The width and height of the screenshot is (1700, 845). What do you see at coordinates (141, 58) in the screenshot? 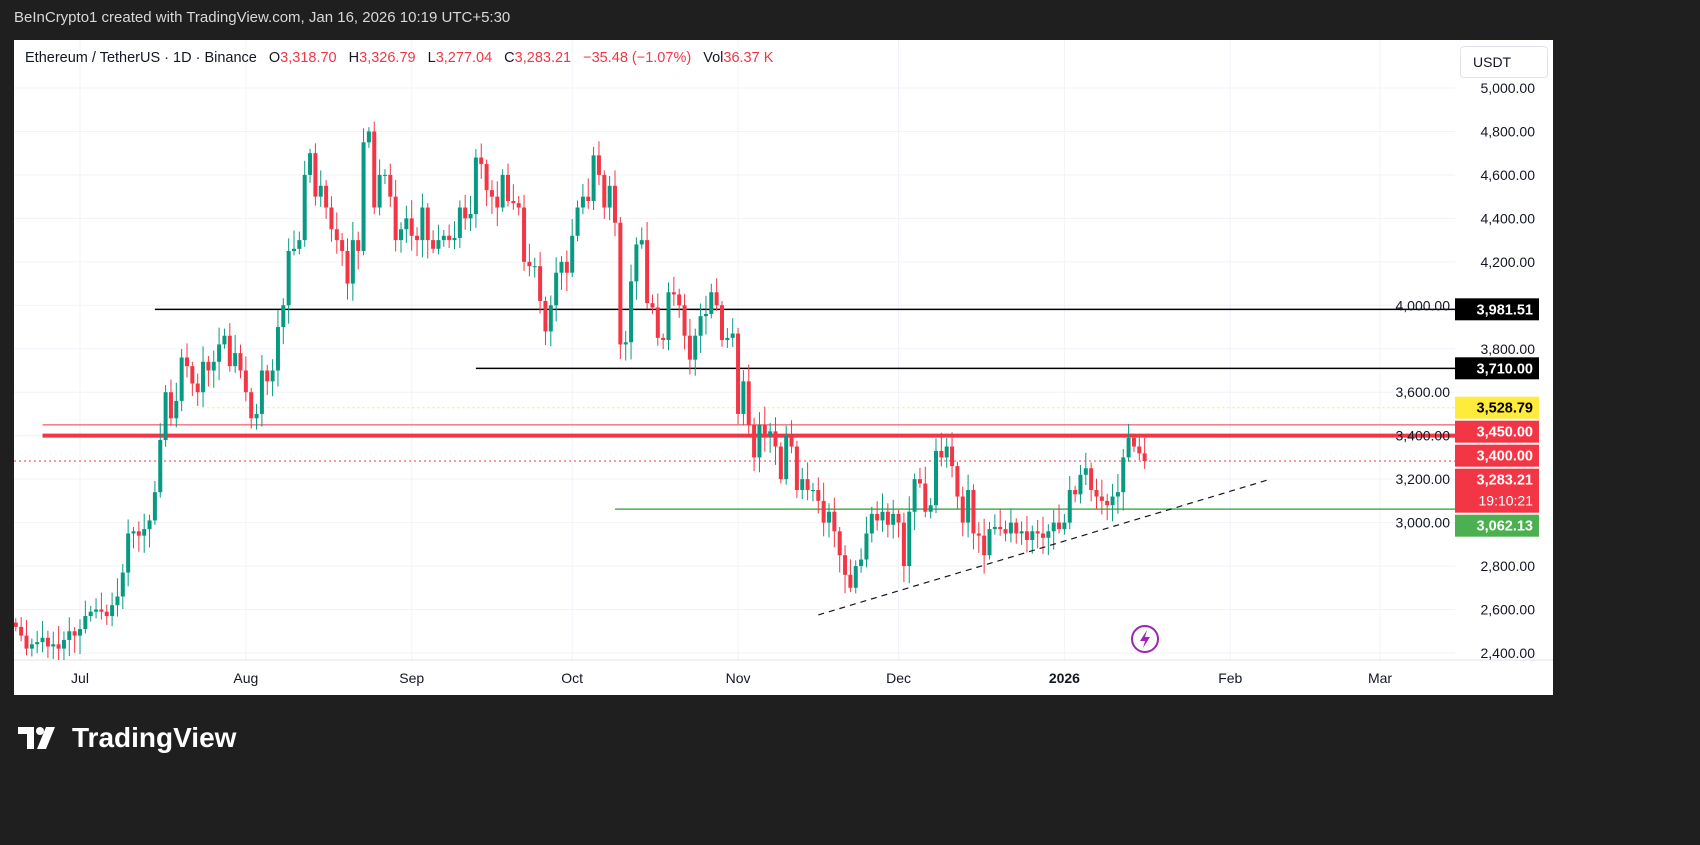
I see `symbol-title: Ethereum / TetherUS · 1D · Binance` at bounding box center [141, 58].